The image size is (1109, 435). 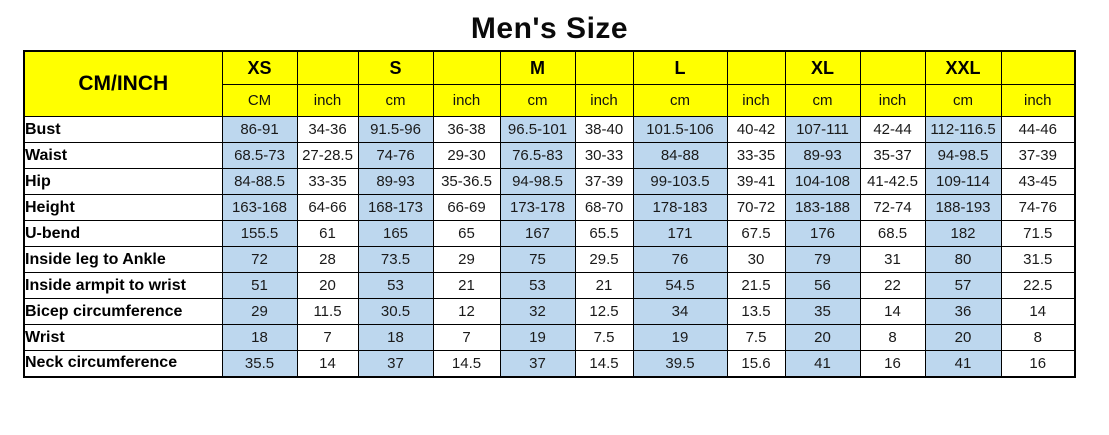 I want to click on cell-m-inch: 14.5, so click(x=604, y=363).